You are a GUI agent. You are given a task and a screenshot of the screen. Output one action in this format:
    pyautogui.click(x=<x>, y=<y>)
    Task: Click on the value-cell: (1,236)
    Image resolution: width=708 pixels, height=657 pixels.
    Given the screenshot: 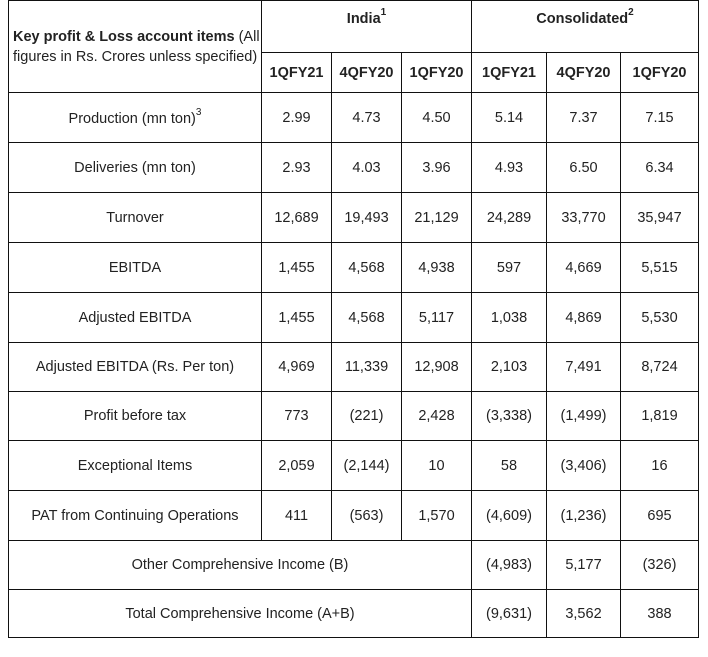 What is the action you would take?
    pyautogui.click(x=583, y=515)
    